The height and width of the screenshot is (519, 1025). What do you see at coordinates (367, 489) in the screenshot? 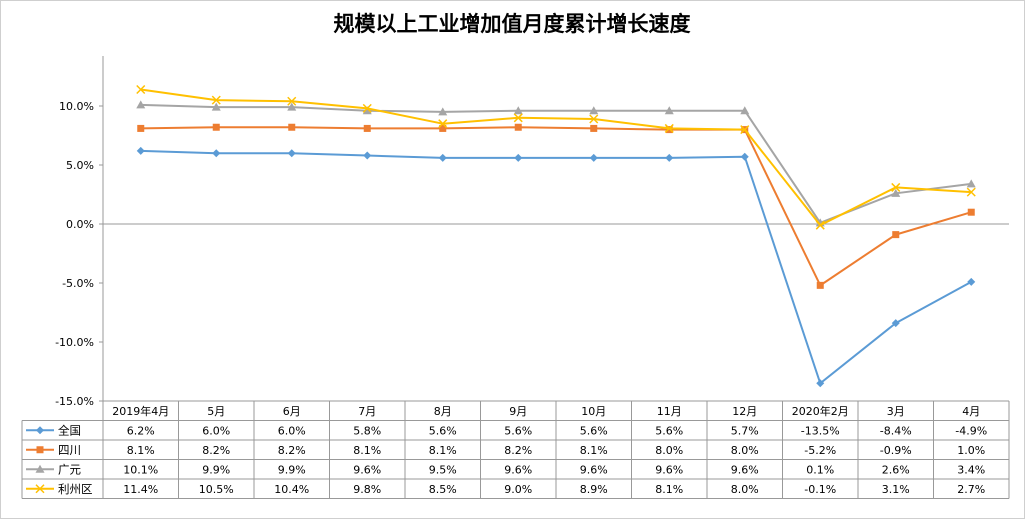
I see `data-label: 9.8%` at bounding box center [367, 489].